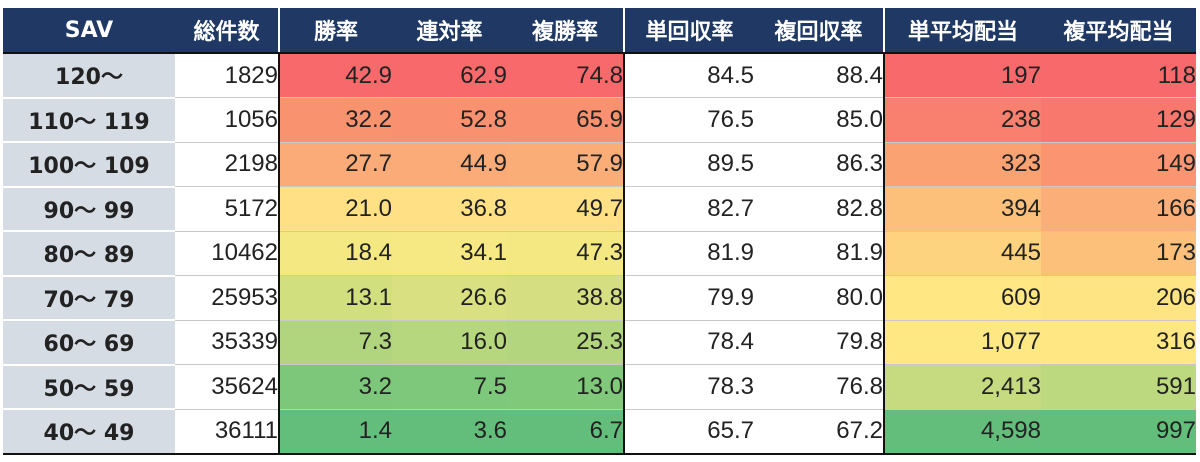  What do you see at coordinates (1118, 31) in the screenshot?
I see `header-show-avg-payout: 複平均配当` at bounding box center [1118, 31].